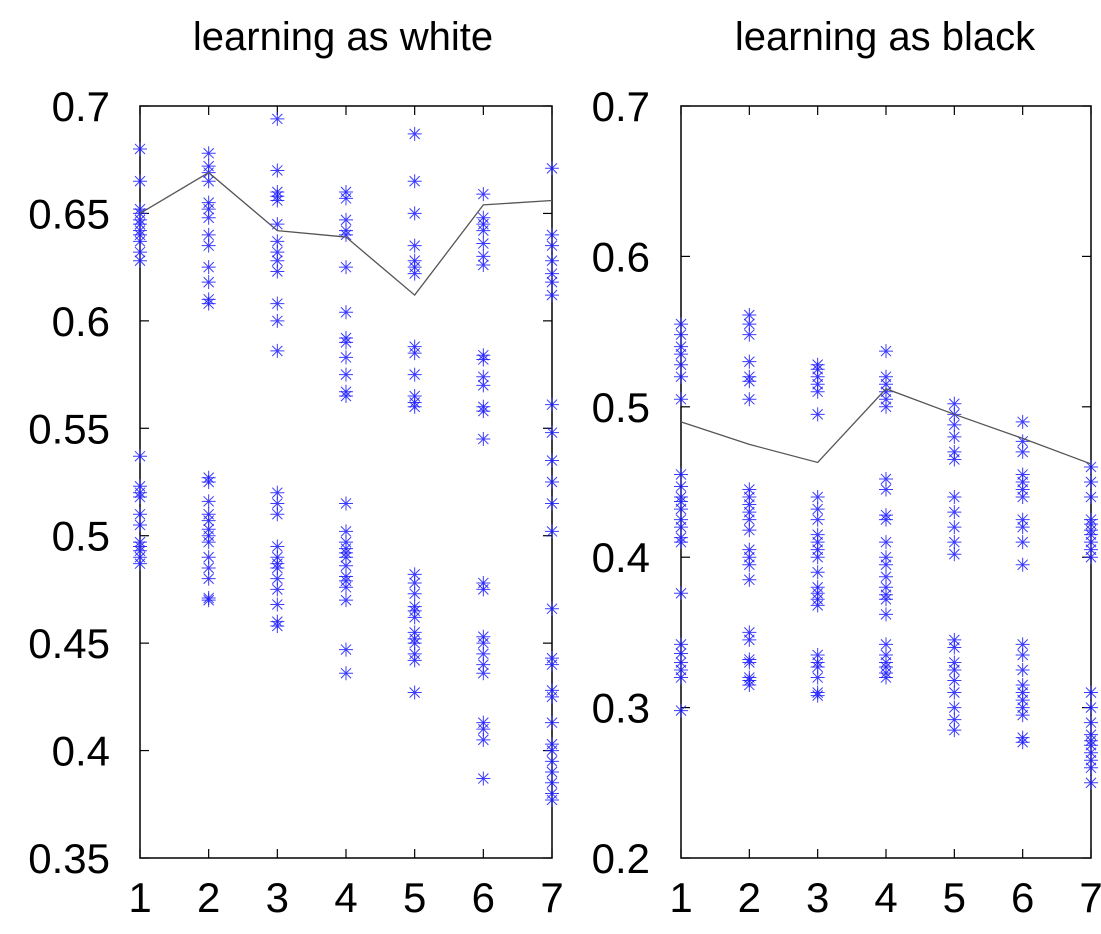 Image resolution: width=1101 pixels, height=934 pixels. Describe the element at coordinates (551, 897) in the screenshot. I see `x-tick-label: 7` at that location.